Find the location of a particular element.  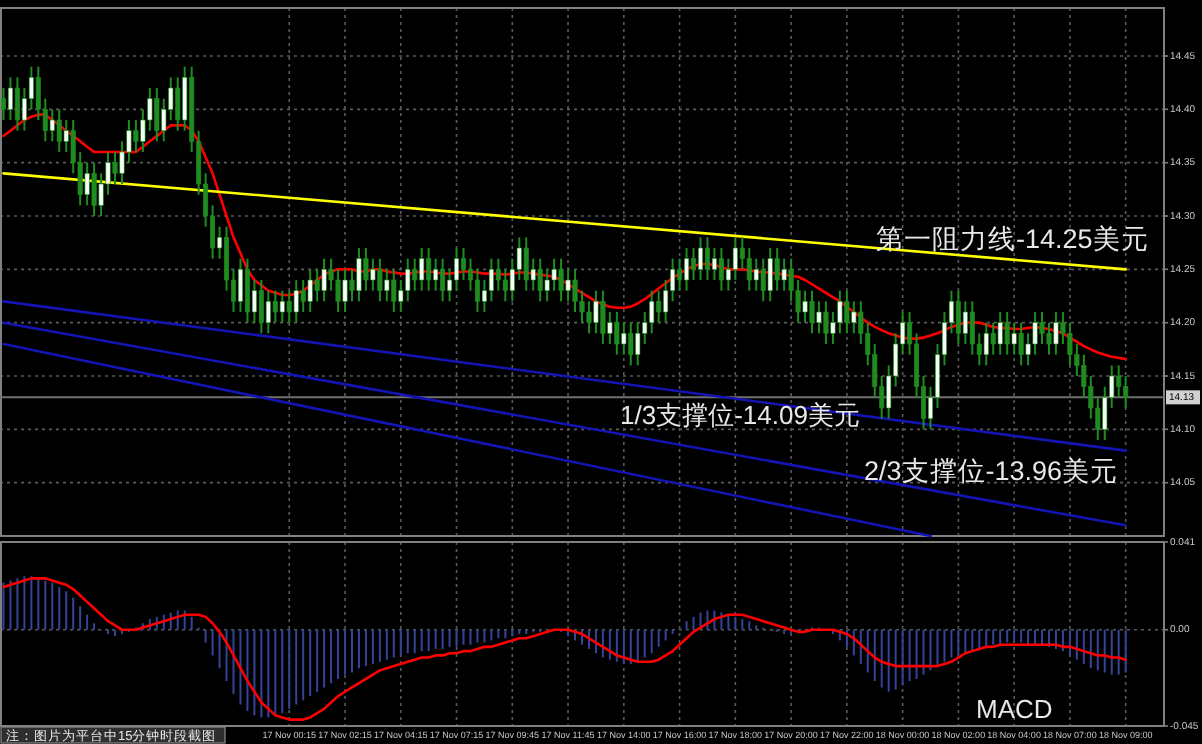

annotation: MACD is located at coordinates (1014, 709).